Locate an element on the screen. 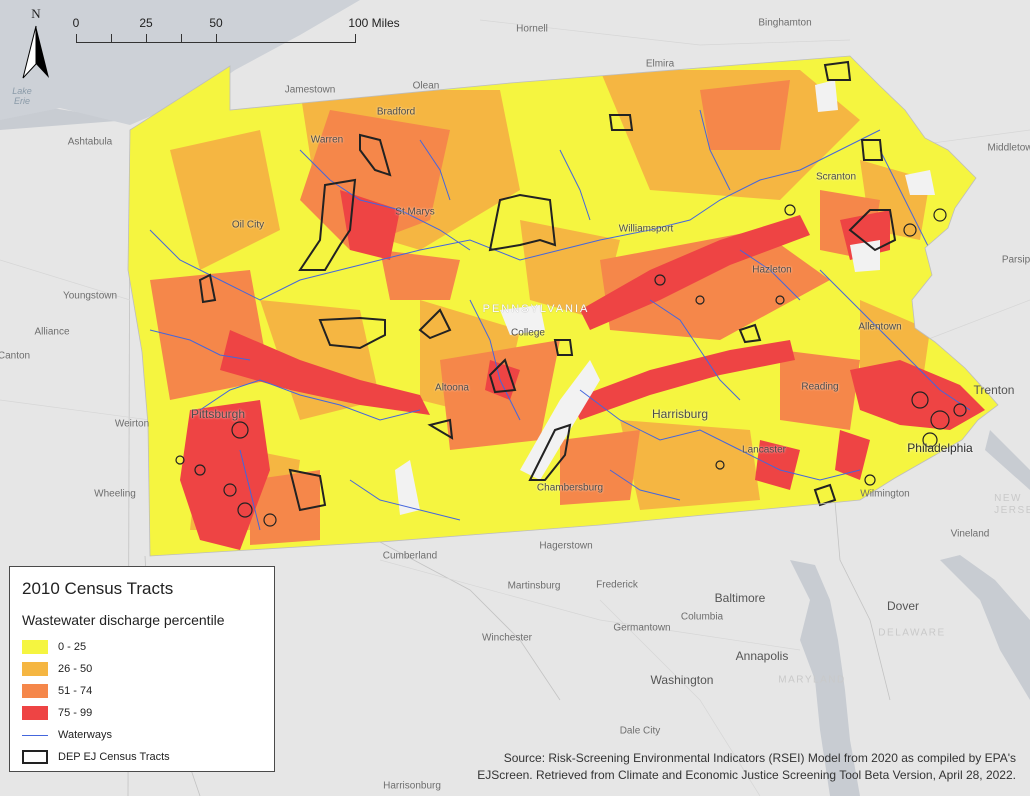 Image resolution: width=1030 pixels, height=796 pixels. place-williamsport: Williamsport is located at coordinates (646, 229).